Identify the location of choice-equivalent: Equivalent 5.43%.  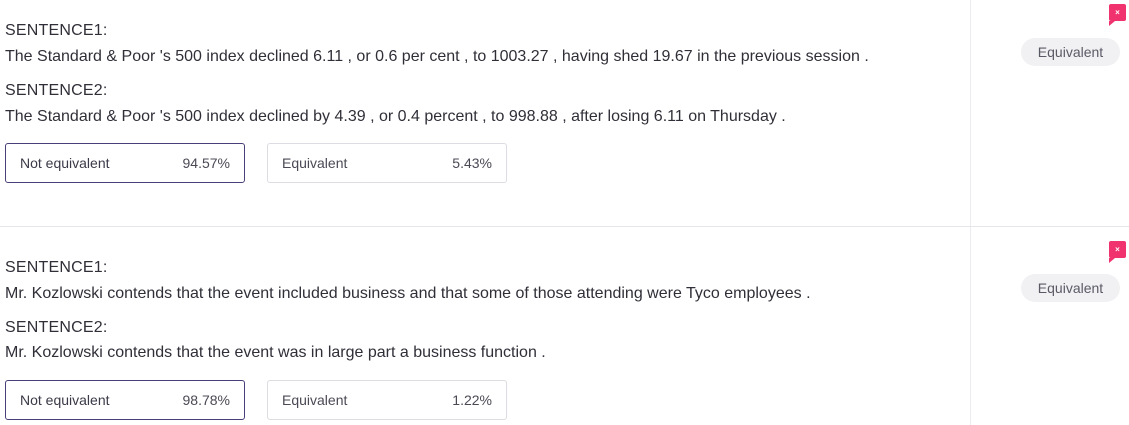
(387, 163).